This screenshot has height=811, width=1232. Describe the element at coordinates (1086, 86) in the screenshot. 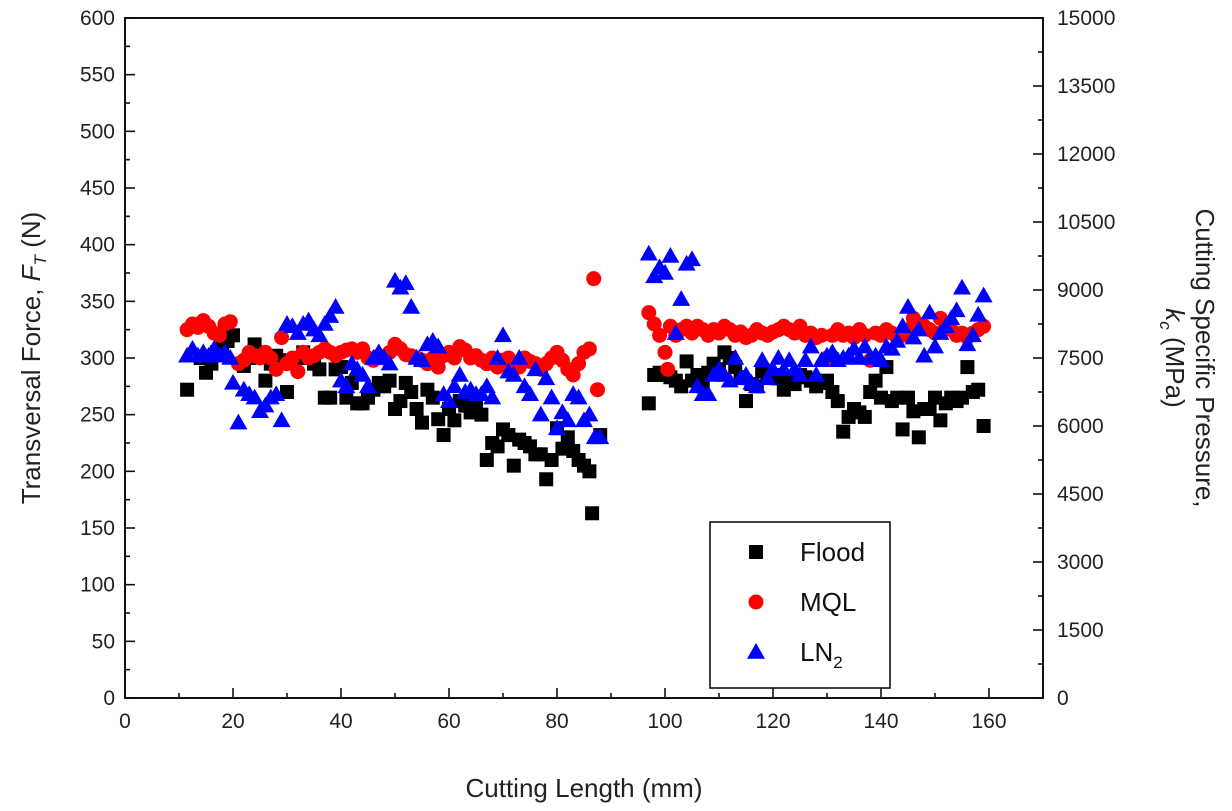

I see `y2-tick-label: 13500` at that location.